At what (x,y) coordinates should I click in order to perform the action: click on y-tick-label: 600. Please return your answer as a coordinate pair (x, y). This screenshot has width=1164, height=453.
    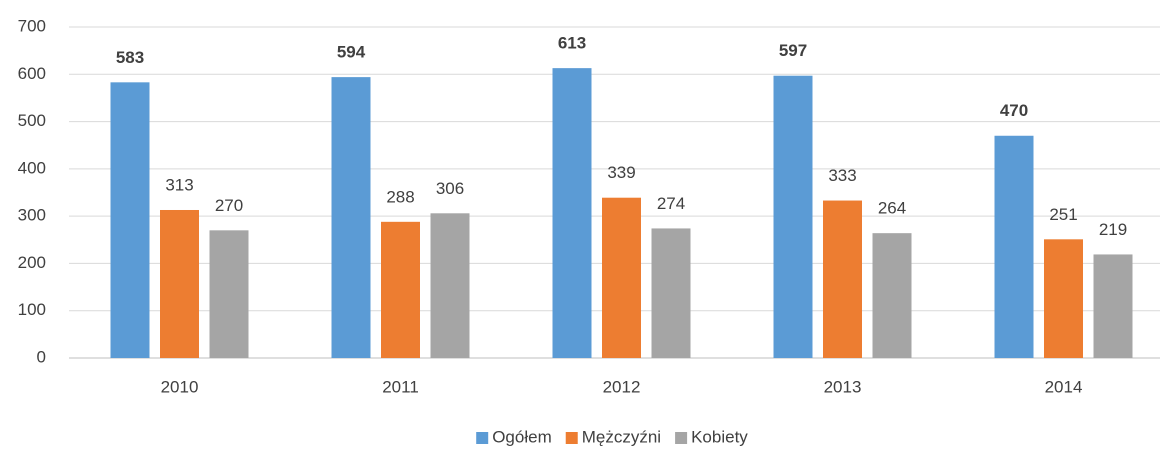
    Looking at the image, I should click on (32, 73).